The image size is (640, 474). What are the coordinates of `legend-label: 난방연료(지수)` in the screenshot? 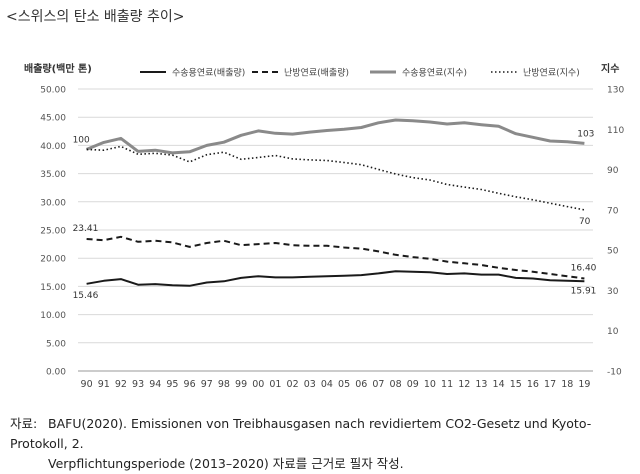 It's located at (551, 73).